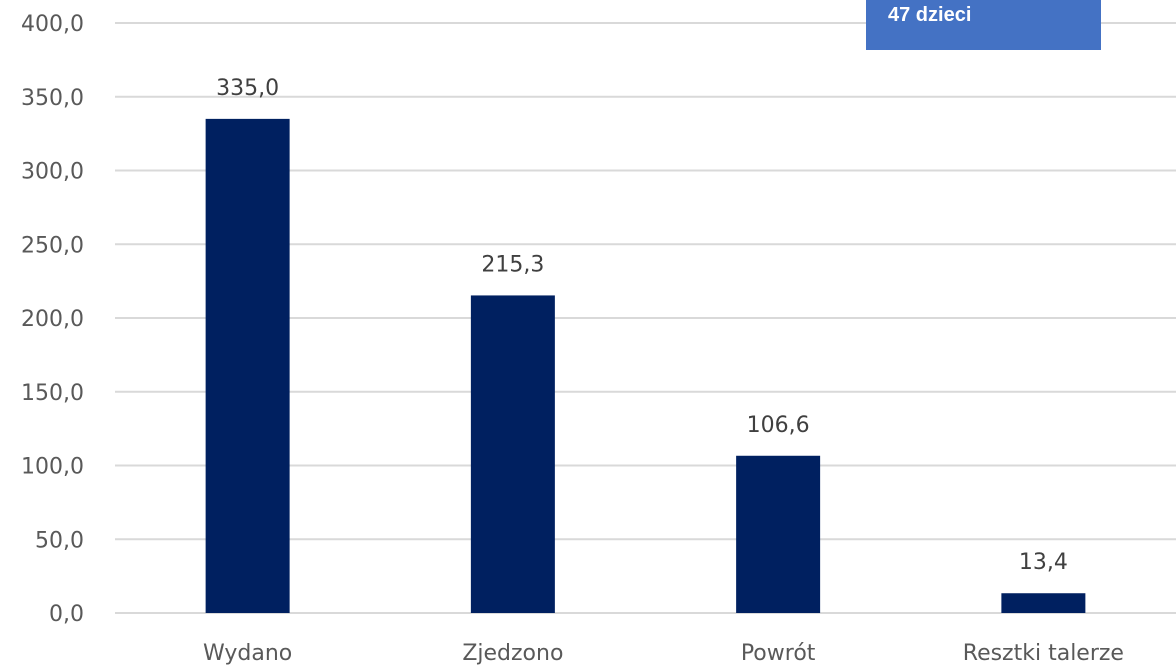 The image size is (1176, 666). What do you see at coordinates (247, 653) in the screenshot?
I see `category-label: Wydano` at bounding box center [247, 653].